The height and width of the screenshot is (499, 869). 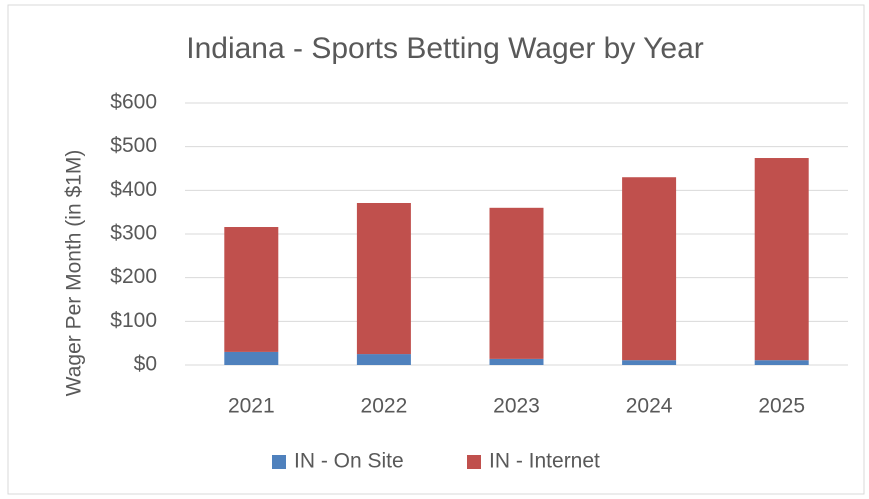 What do you see at coordinates (133, 233) in the screenshot?
I see `y-tick-label: $300` at bounding box center [133, 233].